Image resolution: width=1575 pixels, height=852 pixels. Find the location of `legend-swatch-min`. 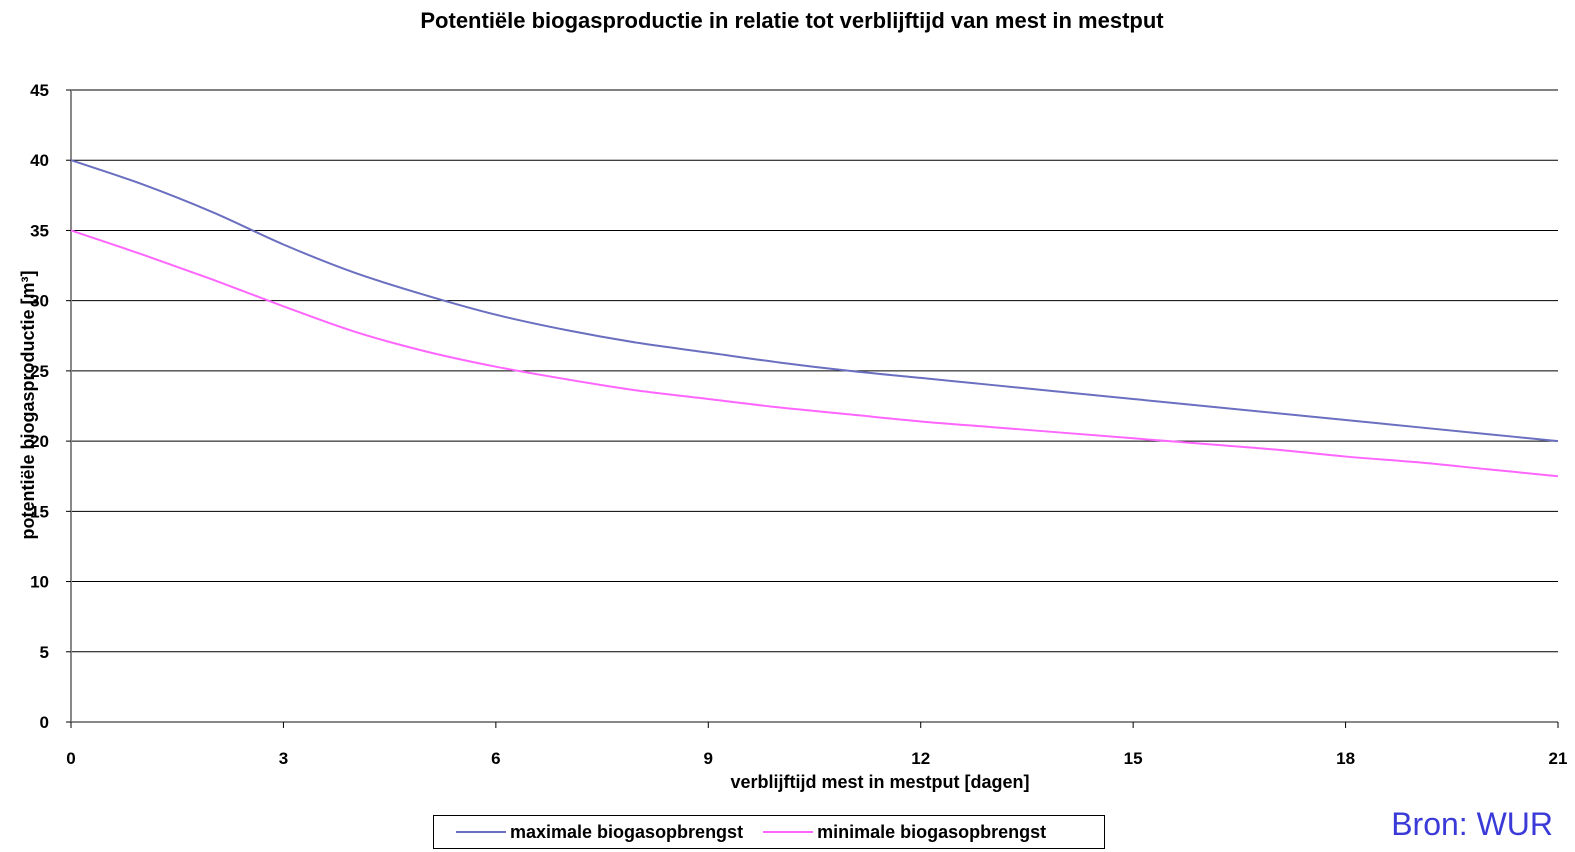

legend-swatch-min is located at coordinates (788, 832).